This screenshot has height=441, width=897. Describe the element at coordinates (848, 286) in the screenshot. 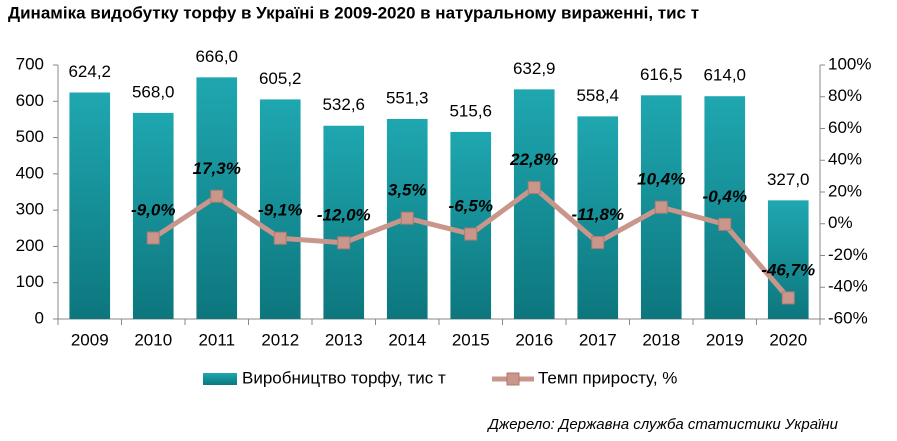

I see `y2-tick-label: -40%` at that location.